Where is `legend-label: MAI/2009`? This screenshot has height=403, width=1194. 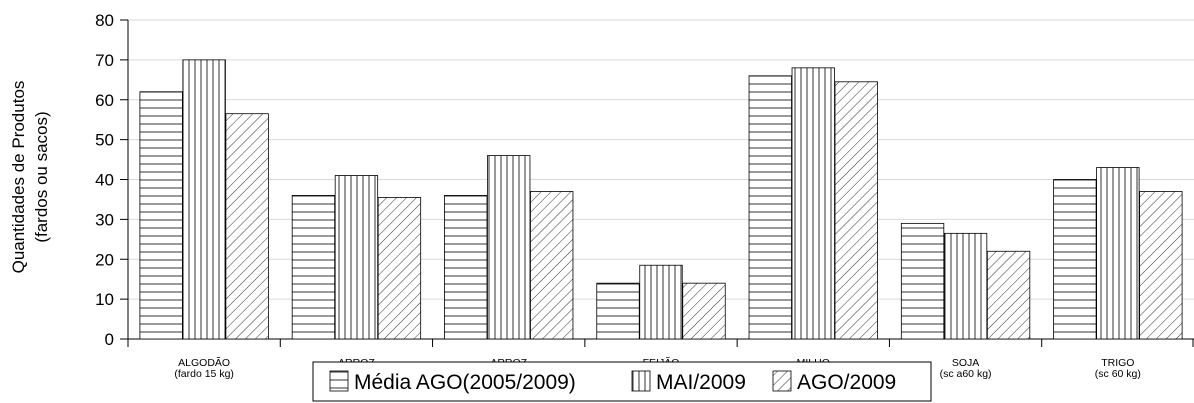
legend-label: MAI/2009 is located at coordinates (701, 382).